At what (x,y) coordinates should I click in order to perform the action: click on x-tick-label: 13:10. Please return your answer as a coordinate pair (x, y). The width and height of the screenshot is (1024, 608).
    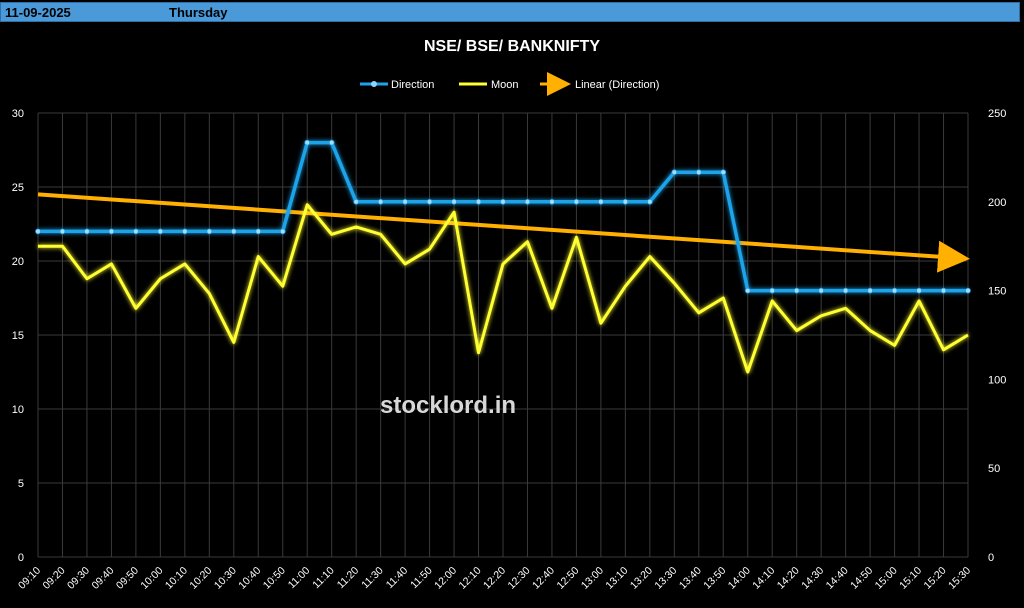
    Looking at the image, I should click on (616, 578).